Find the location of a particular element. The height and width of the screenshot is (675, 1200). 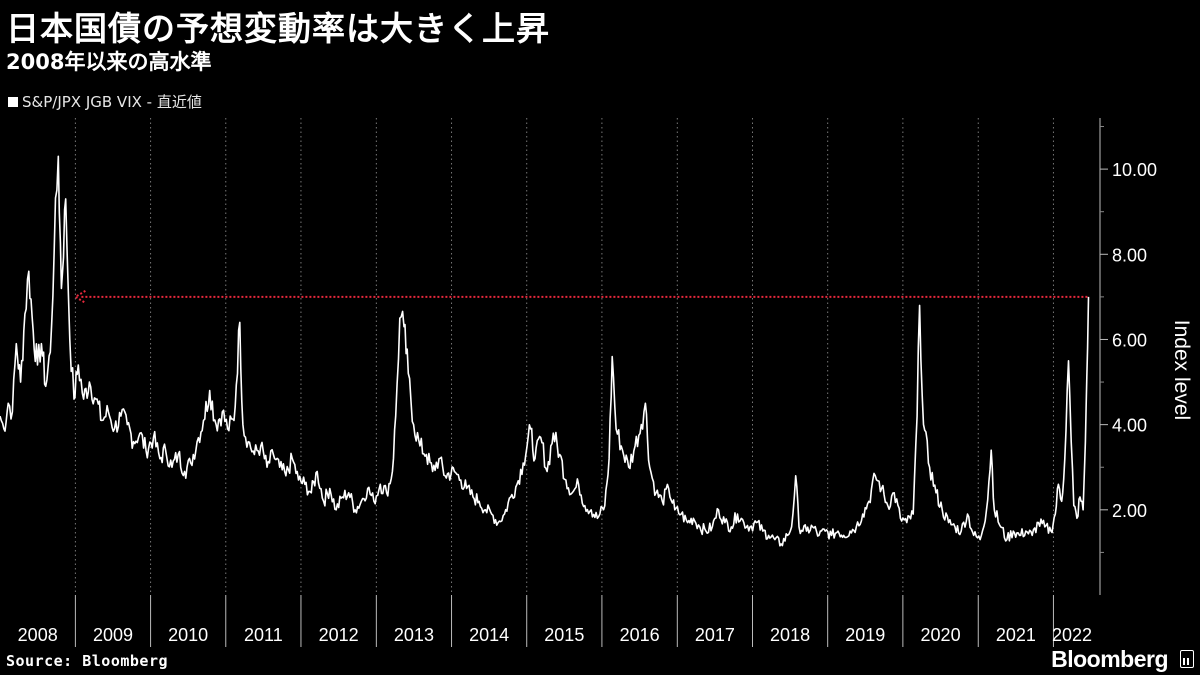

x-tick-label: 2013 is located at coordinates (414, 635).